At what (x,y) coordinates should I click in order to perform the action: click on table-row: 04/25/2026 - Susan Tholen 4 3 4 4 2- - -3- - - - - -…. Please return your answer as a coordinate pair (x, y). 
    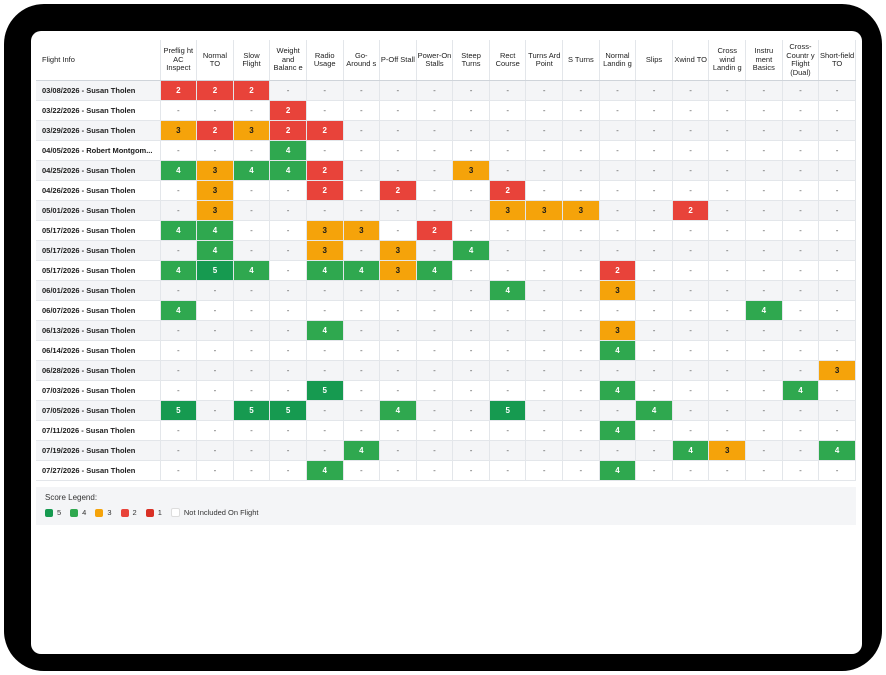
    Looking at the image, I should click on (446, 170).